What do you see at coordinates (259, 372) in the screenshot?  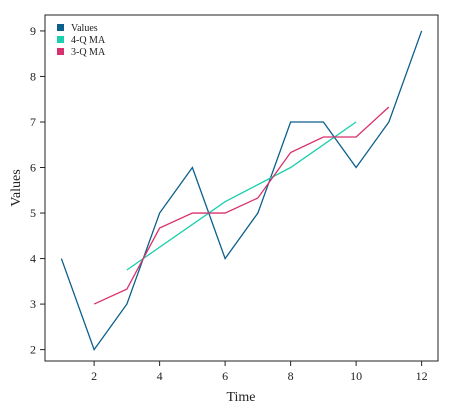 I see `x-axis: 2 4 6 8 10 12` at bounding box center [259, 372].